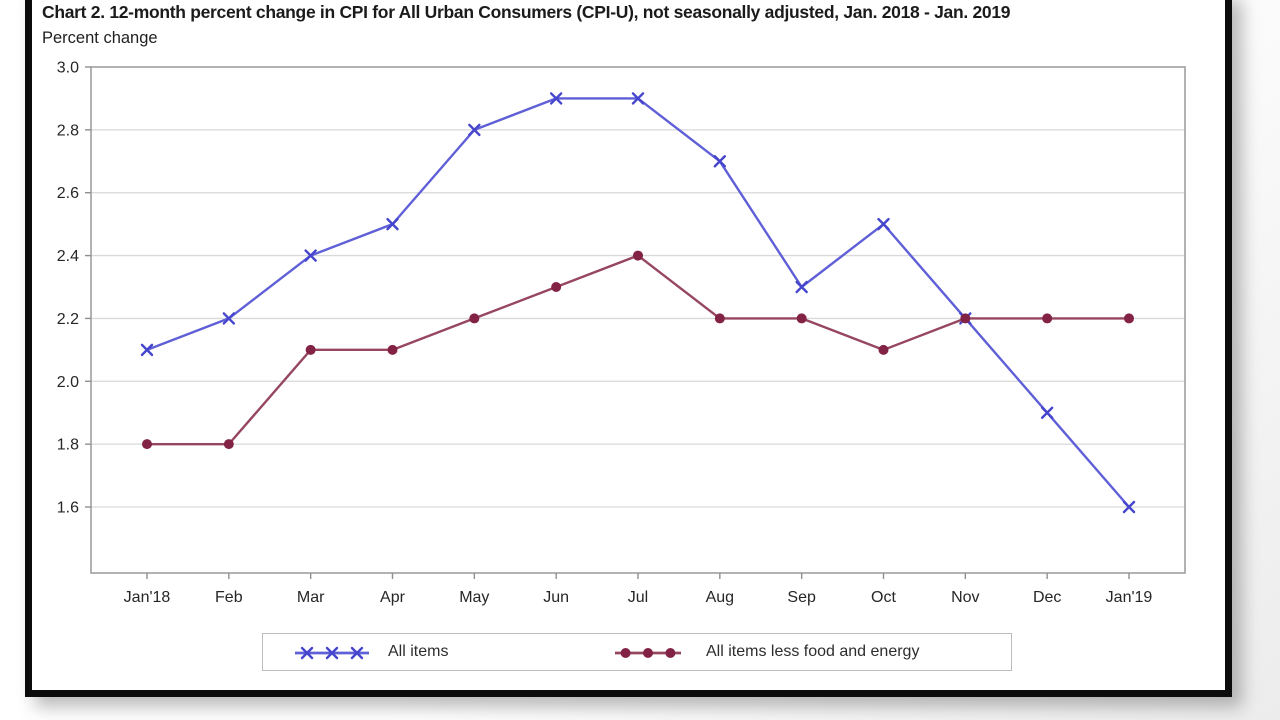 The height and width of the screenshot is (720, 1280). Describe the element at coordinates (100, 38) in the screenshot. I see `y-axis-unit-label: Percent change` at that location.